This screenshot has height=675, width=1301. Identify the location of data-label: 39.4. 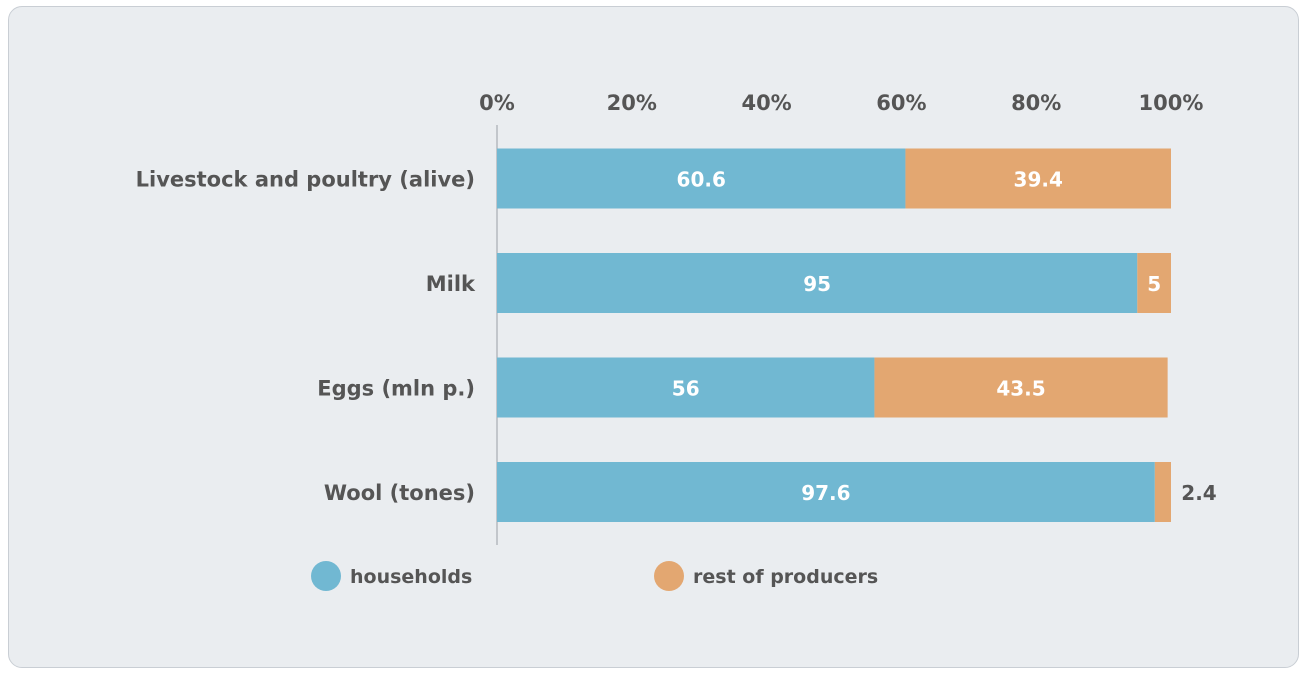
(1038, 180).